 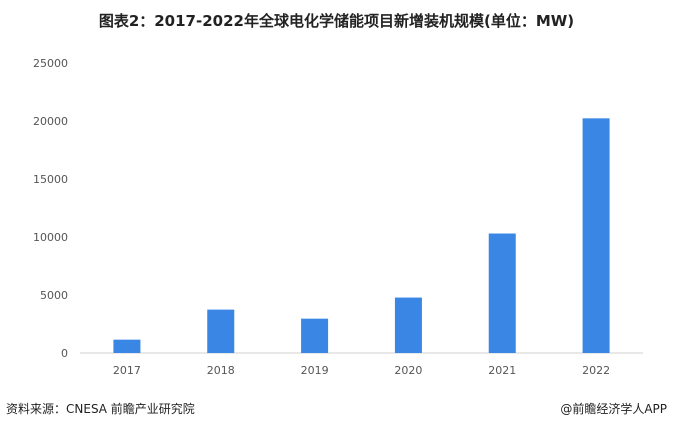 I want to click on x-tick-label: 2022, so click(x=596, y=370).